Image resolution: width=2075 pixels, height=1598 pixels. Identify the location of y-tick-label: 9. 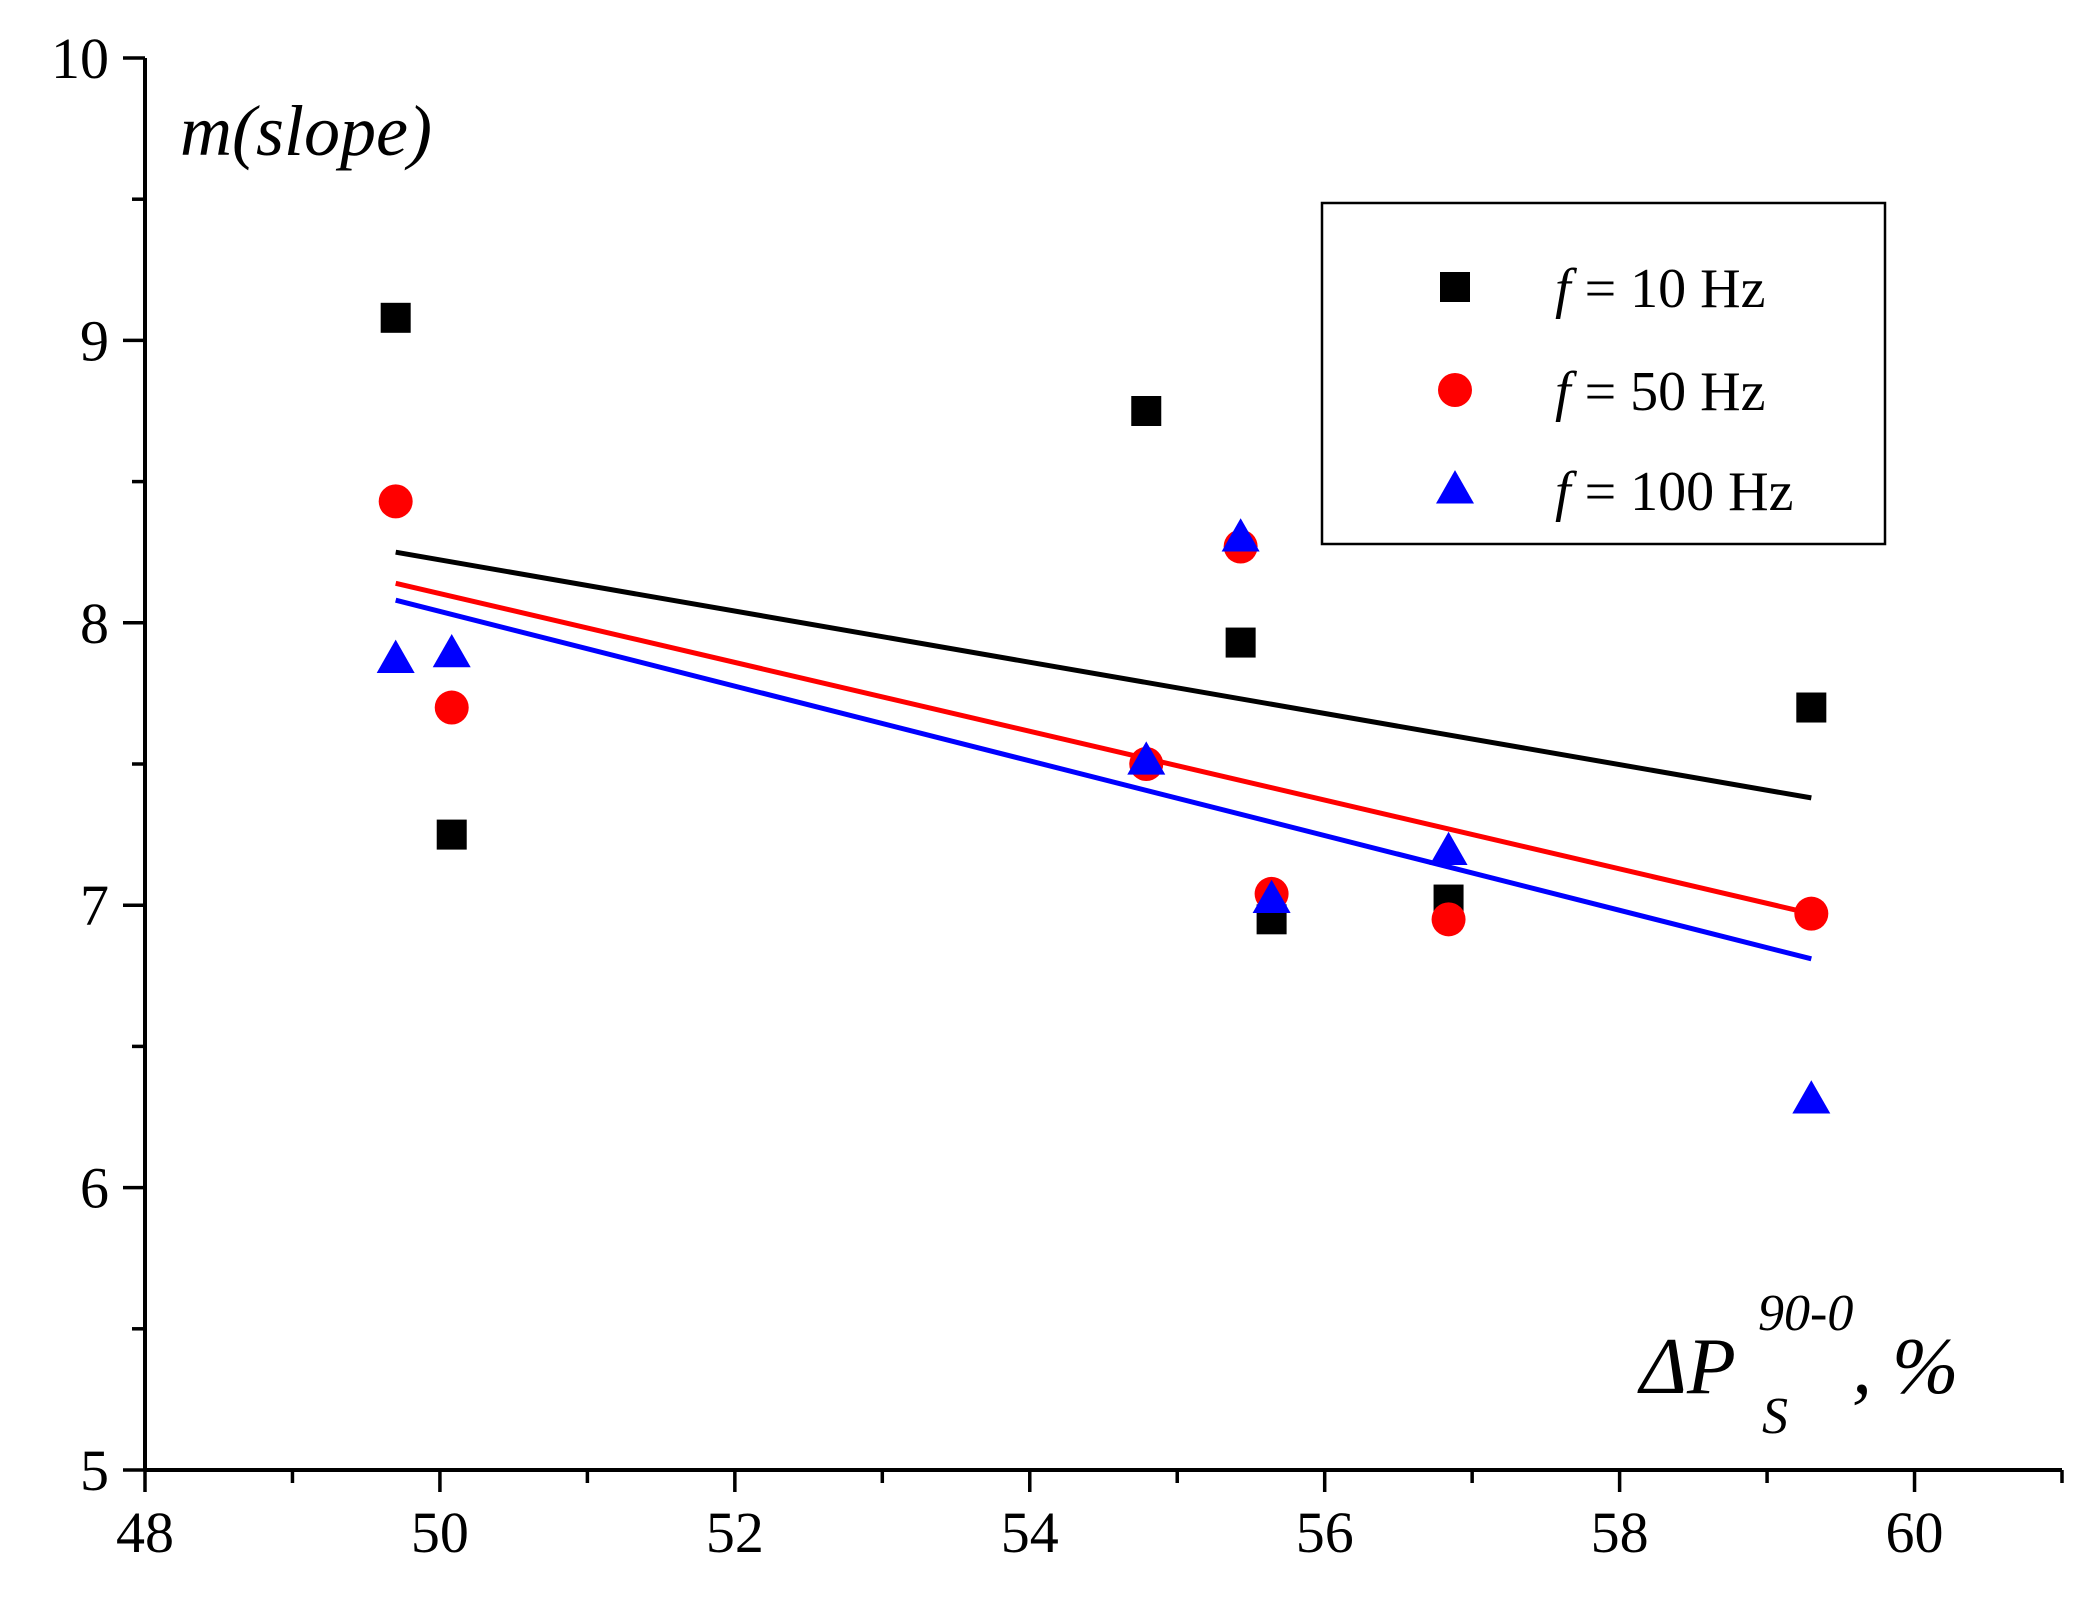
(94, 340).